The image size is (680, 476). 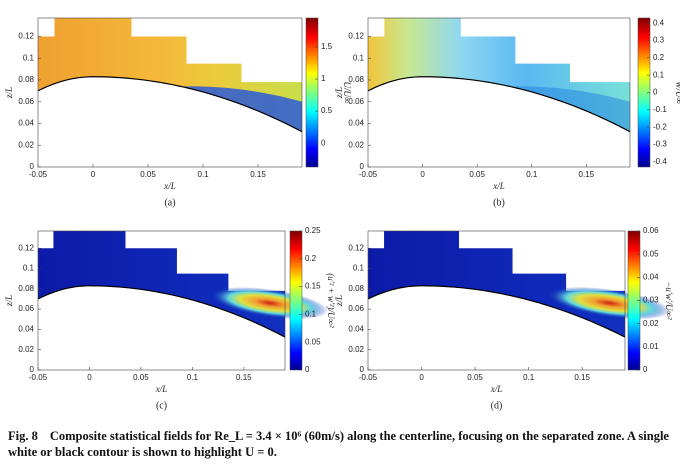 What do you see at coordinates (677, 92) in the screenshot?
I see `colorbar-label: W/U∞` at bounding box center [677, 92].